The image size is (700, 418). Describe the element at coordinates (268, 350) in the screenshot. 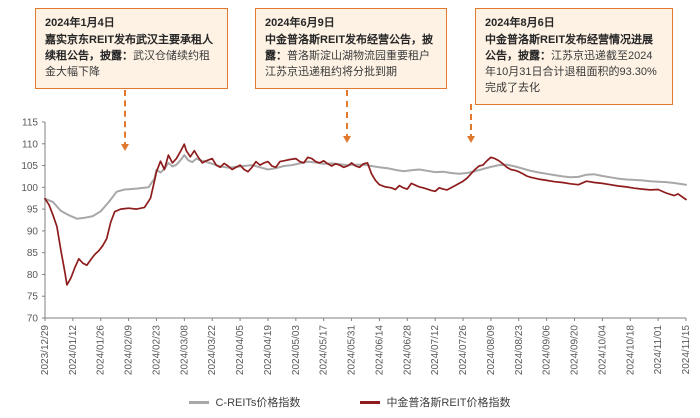

I see `svg-text: 2024/04/19` at that location.